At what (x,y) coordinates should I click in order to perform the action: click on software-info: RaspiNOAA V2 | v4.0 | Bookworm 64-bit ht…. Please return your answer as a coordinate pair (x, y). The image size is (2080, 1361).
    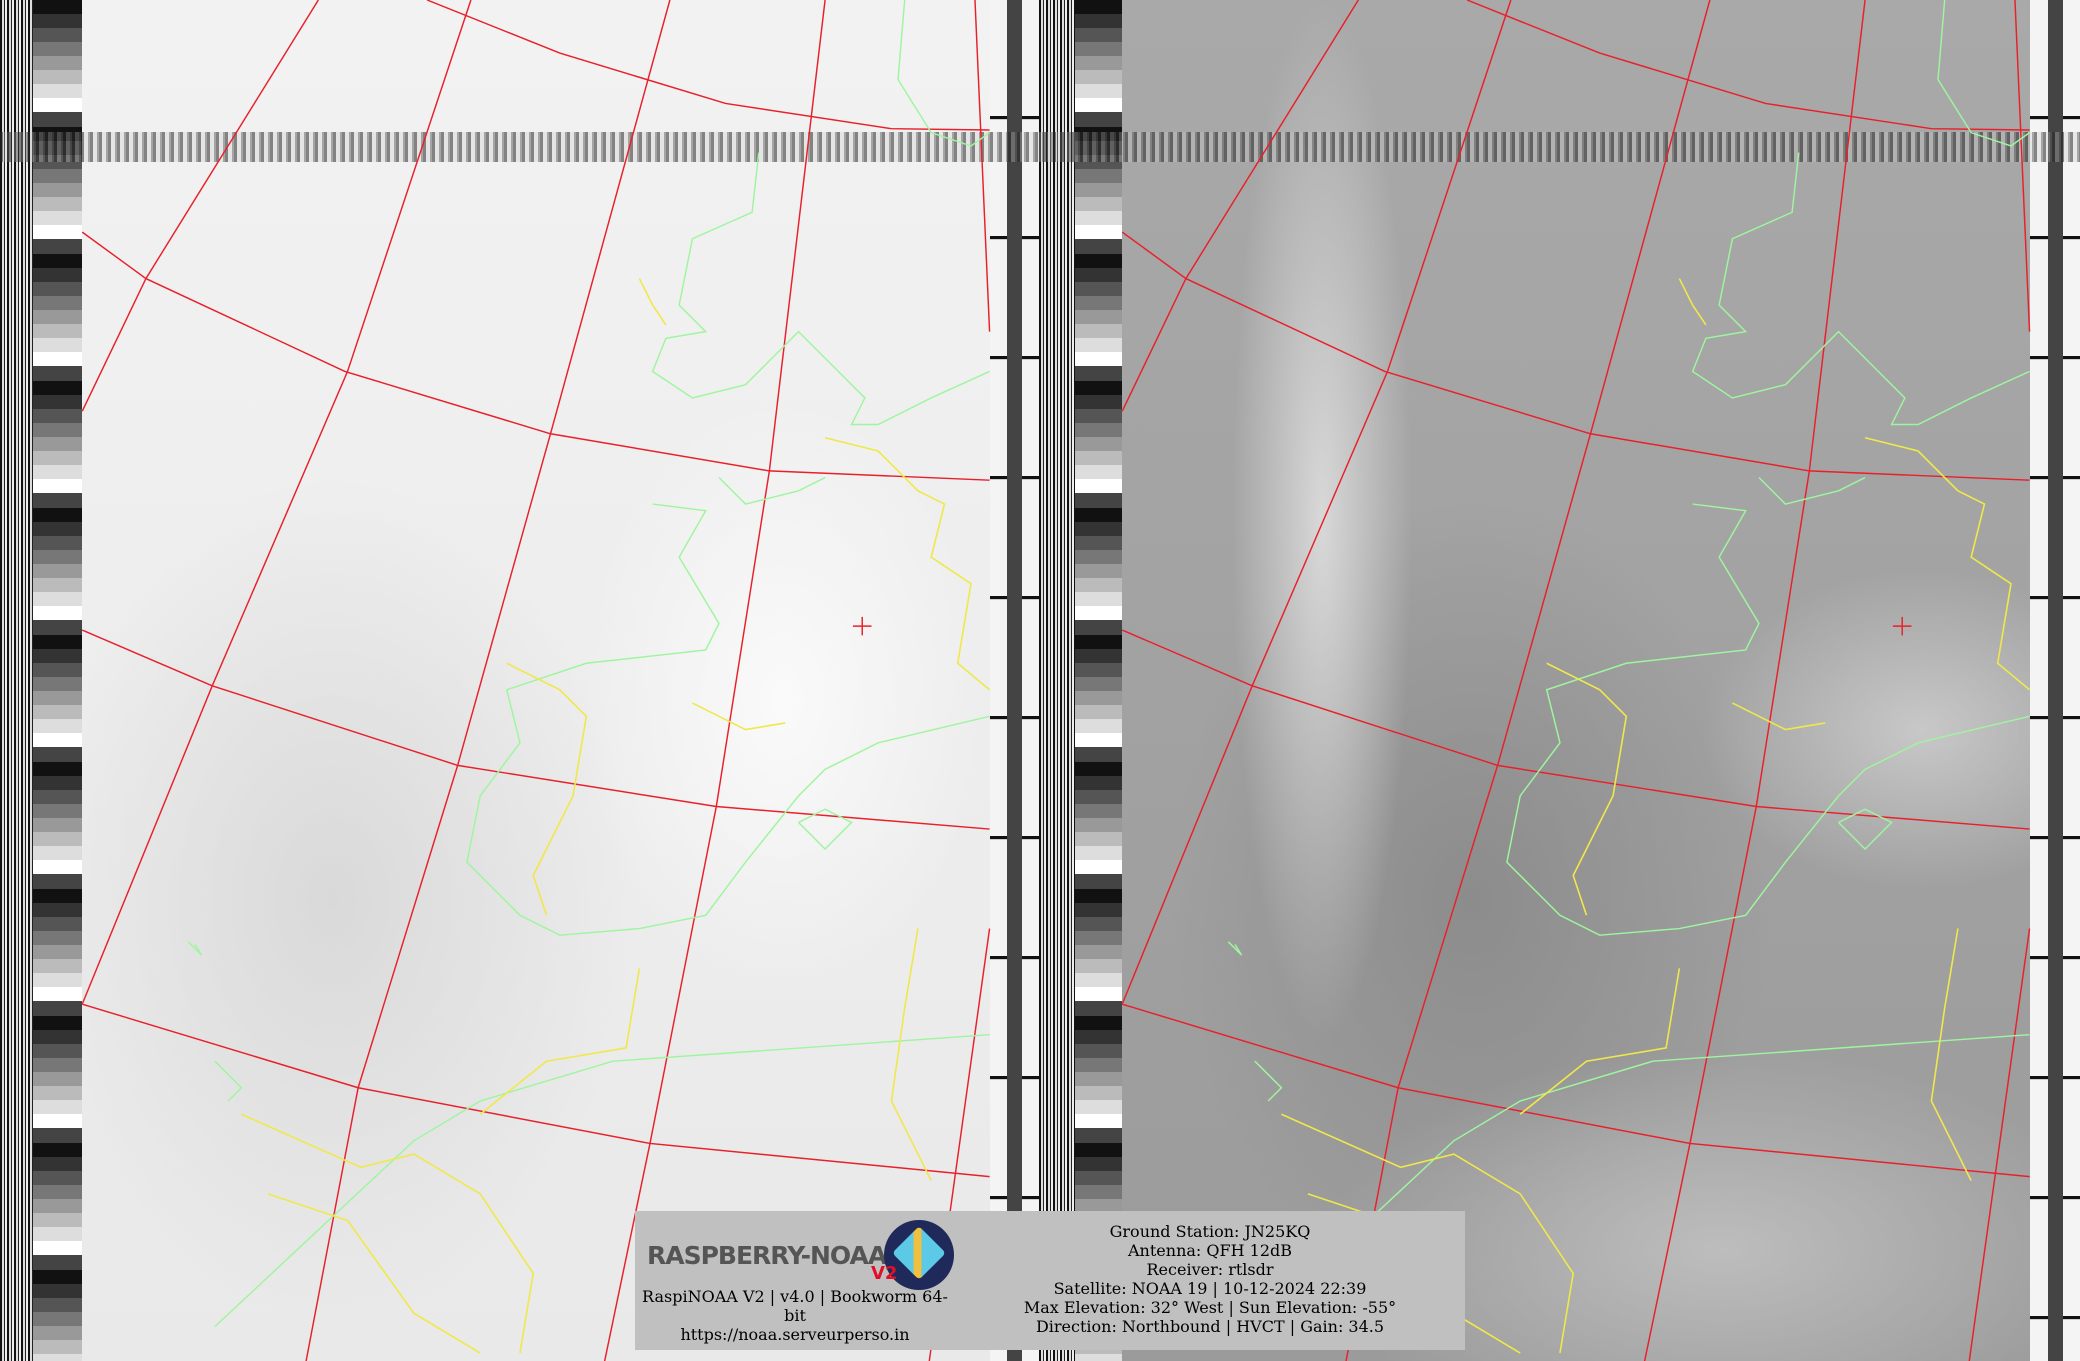
    Looking at the image, I should click on (795, 1315).